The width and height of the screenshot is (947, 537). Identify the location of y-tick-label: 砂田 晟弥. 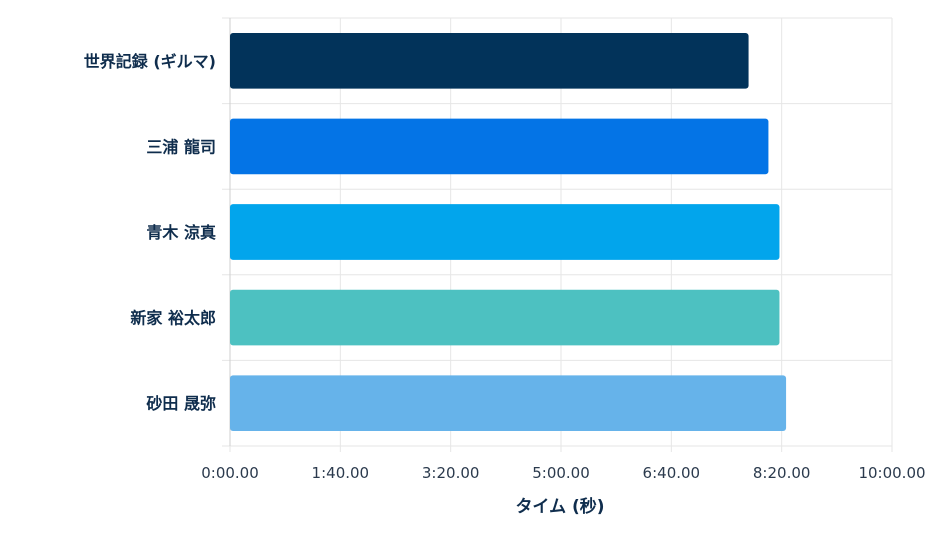
(181, 403).